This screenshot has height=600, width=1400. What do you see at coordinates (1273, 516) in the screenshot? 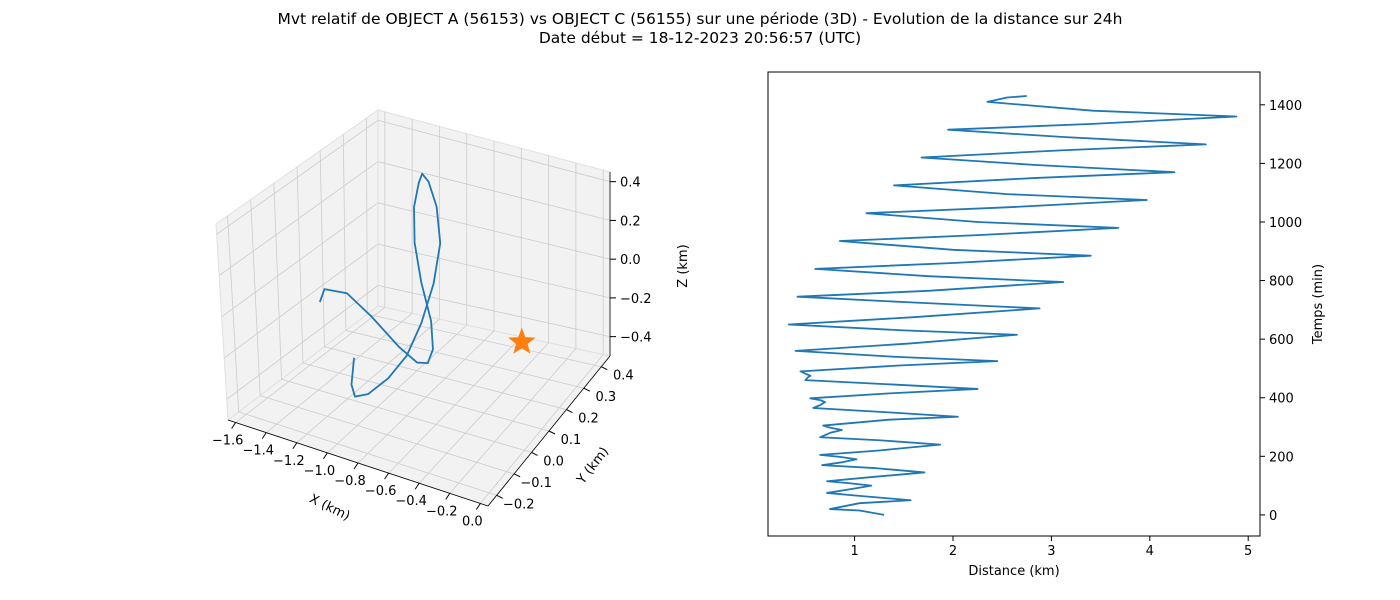
I see `y-tick-label-2d: 0` at bounding box center [1273, 516].